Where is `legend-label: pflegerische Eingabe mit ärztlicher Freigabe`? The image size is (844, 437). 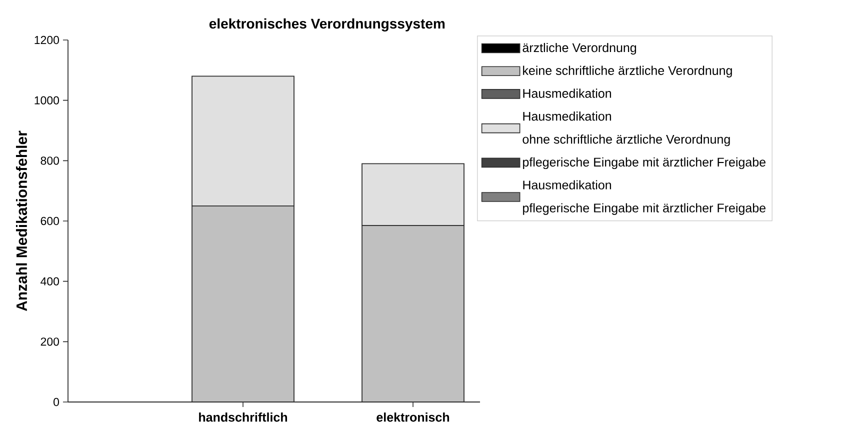 legend-label: pflegerische Eingabe mit ärztlicher Freigabe is located at coordinates (644, 163).